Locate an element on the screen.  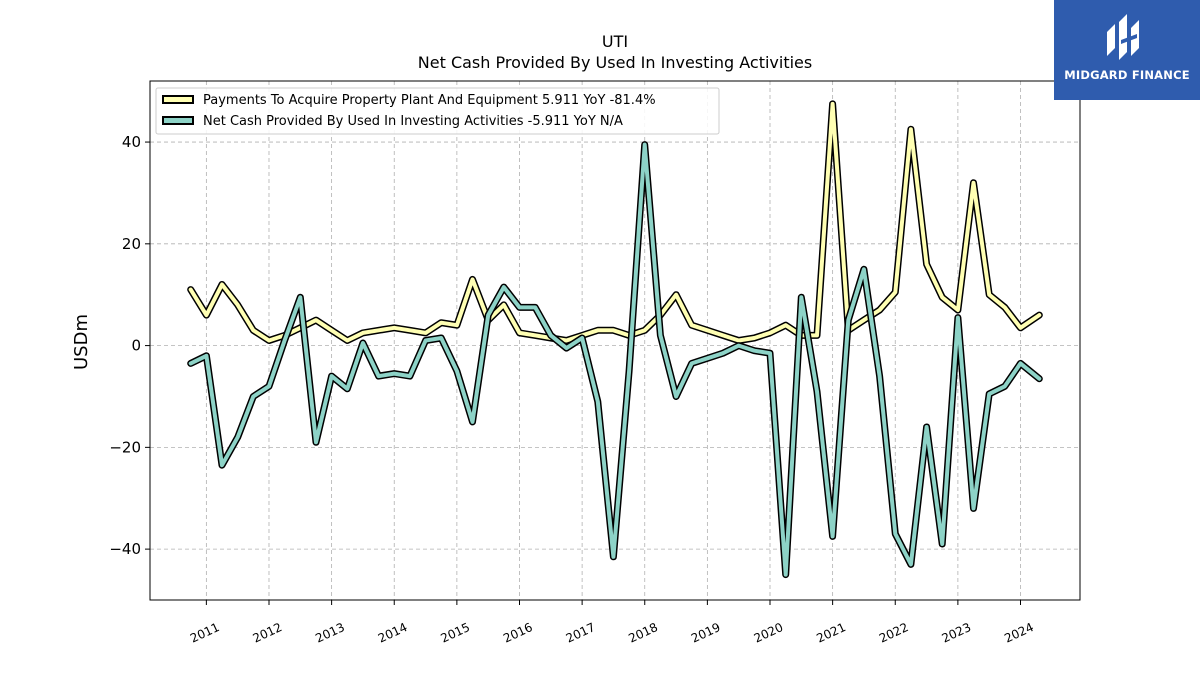
x-tick-label-1: 2012 is located at coordinates (268, 633).